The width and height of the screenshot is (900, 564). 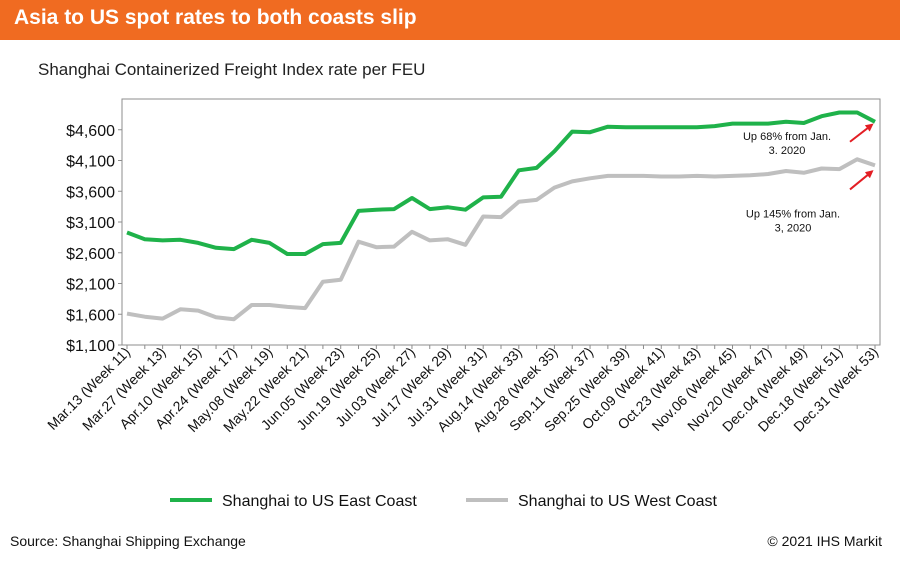 What do you see at coordinates (90, 162) in the screenshot?
I see `y-tick-label: $4,100` at bounding box center [90, 162].